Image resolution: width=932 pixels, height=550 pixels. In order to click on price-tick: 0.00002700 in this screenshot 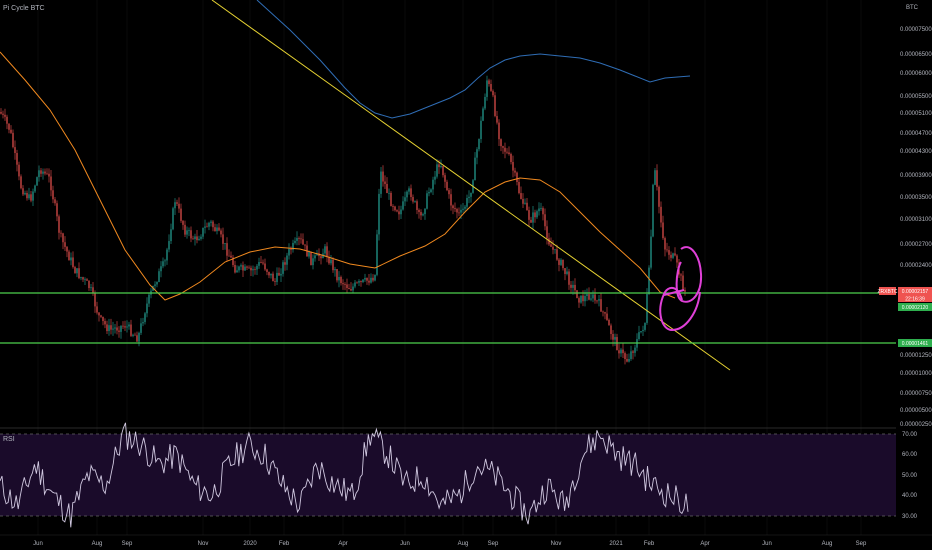, I will do `click(916, 245)`.